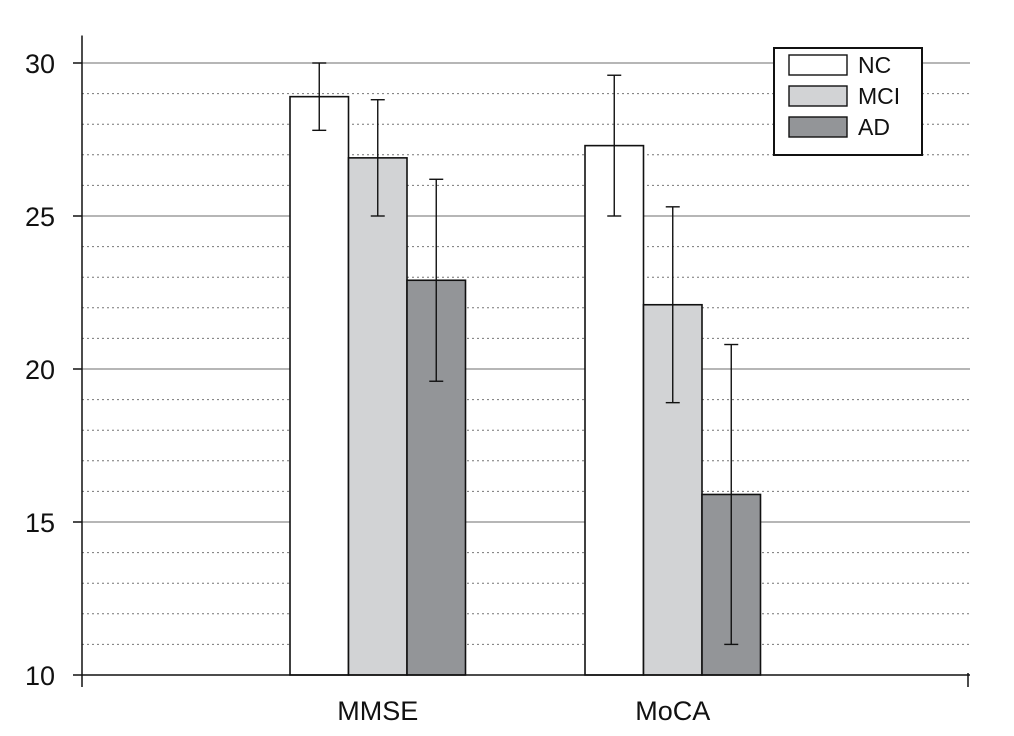 The image size is (1014, 736). I want to click on legend-label-mci: MCI, so click(879, 96).